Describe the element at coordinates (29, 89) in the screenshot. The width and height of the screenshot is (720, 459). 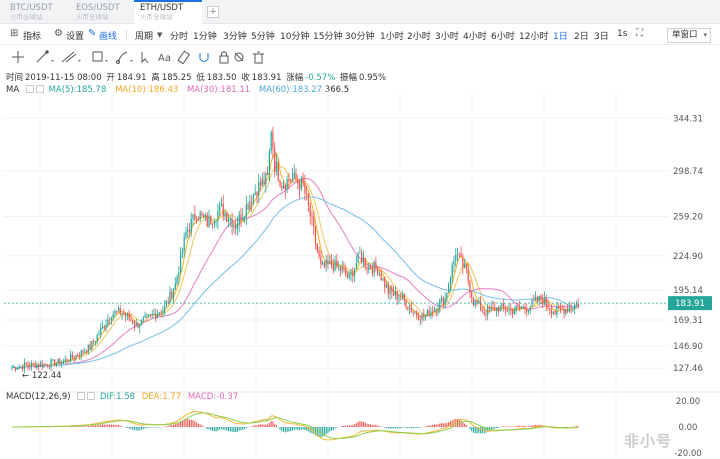
I see `ma-settings-icon` at that location.